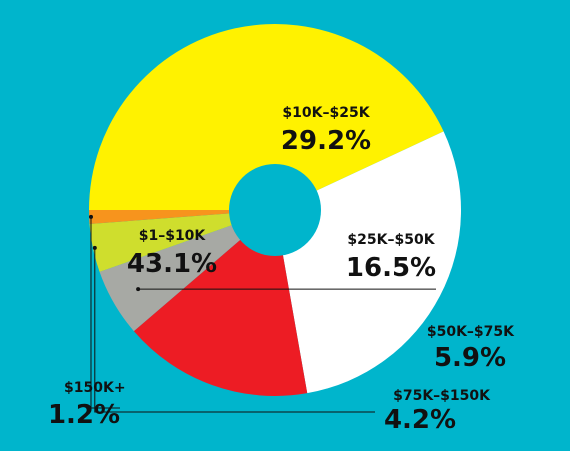 The width and height of the screenshot is (570, 451). Describe the element at coordinates (94, 247) in the screenshot. I see `leader-75k-150k-dot` at that location.